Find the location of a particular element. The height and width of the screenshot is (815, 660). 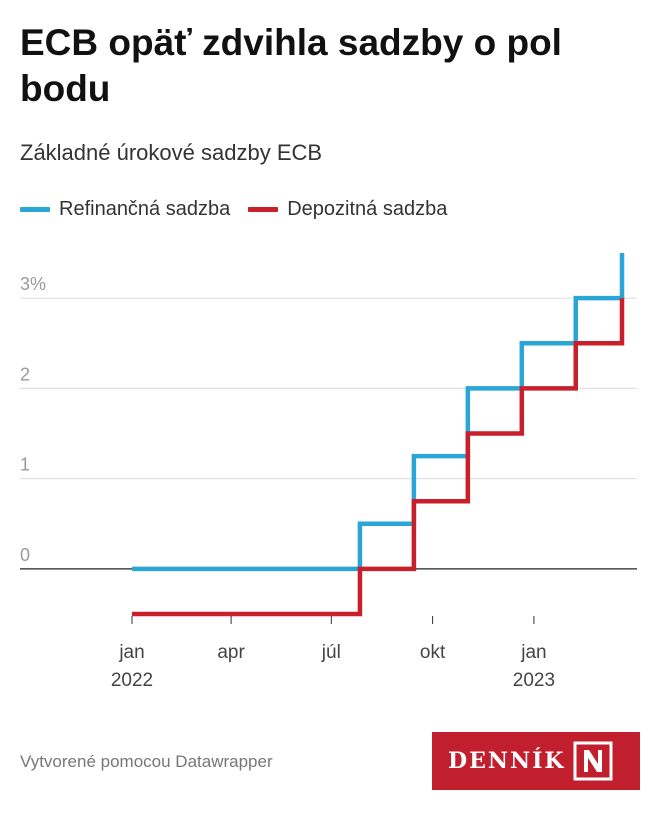

legend-item-deposit: Depozitná sadzba is located at coordinates (347, 209).